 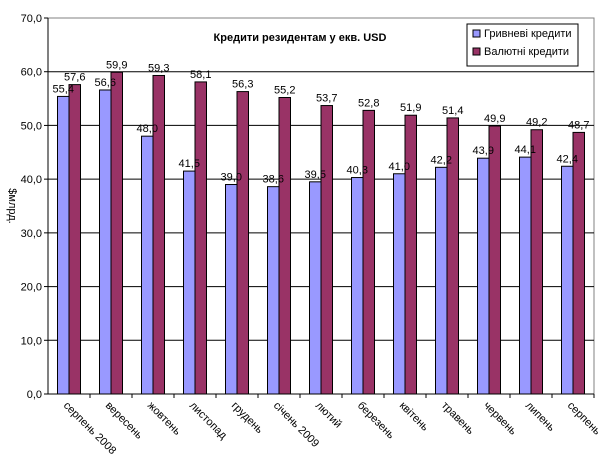 What do you see at coordinates (105, 83) in the screenshot?
I see `data-label-hryvnia: 56,6` at bounding box center [105, 83].